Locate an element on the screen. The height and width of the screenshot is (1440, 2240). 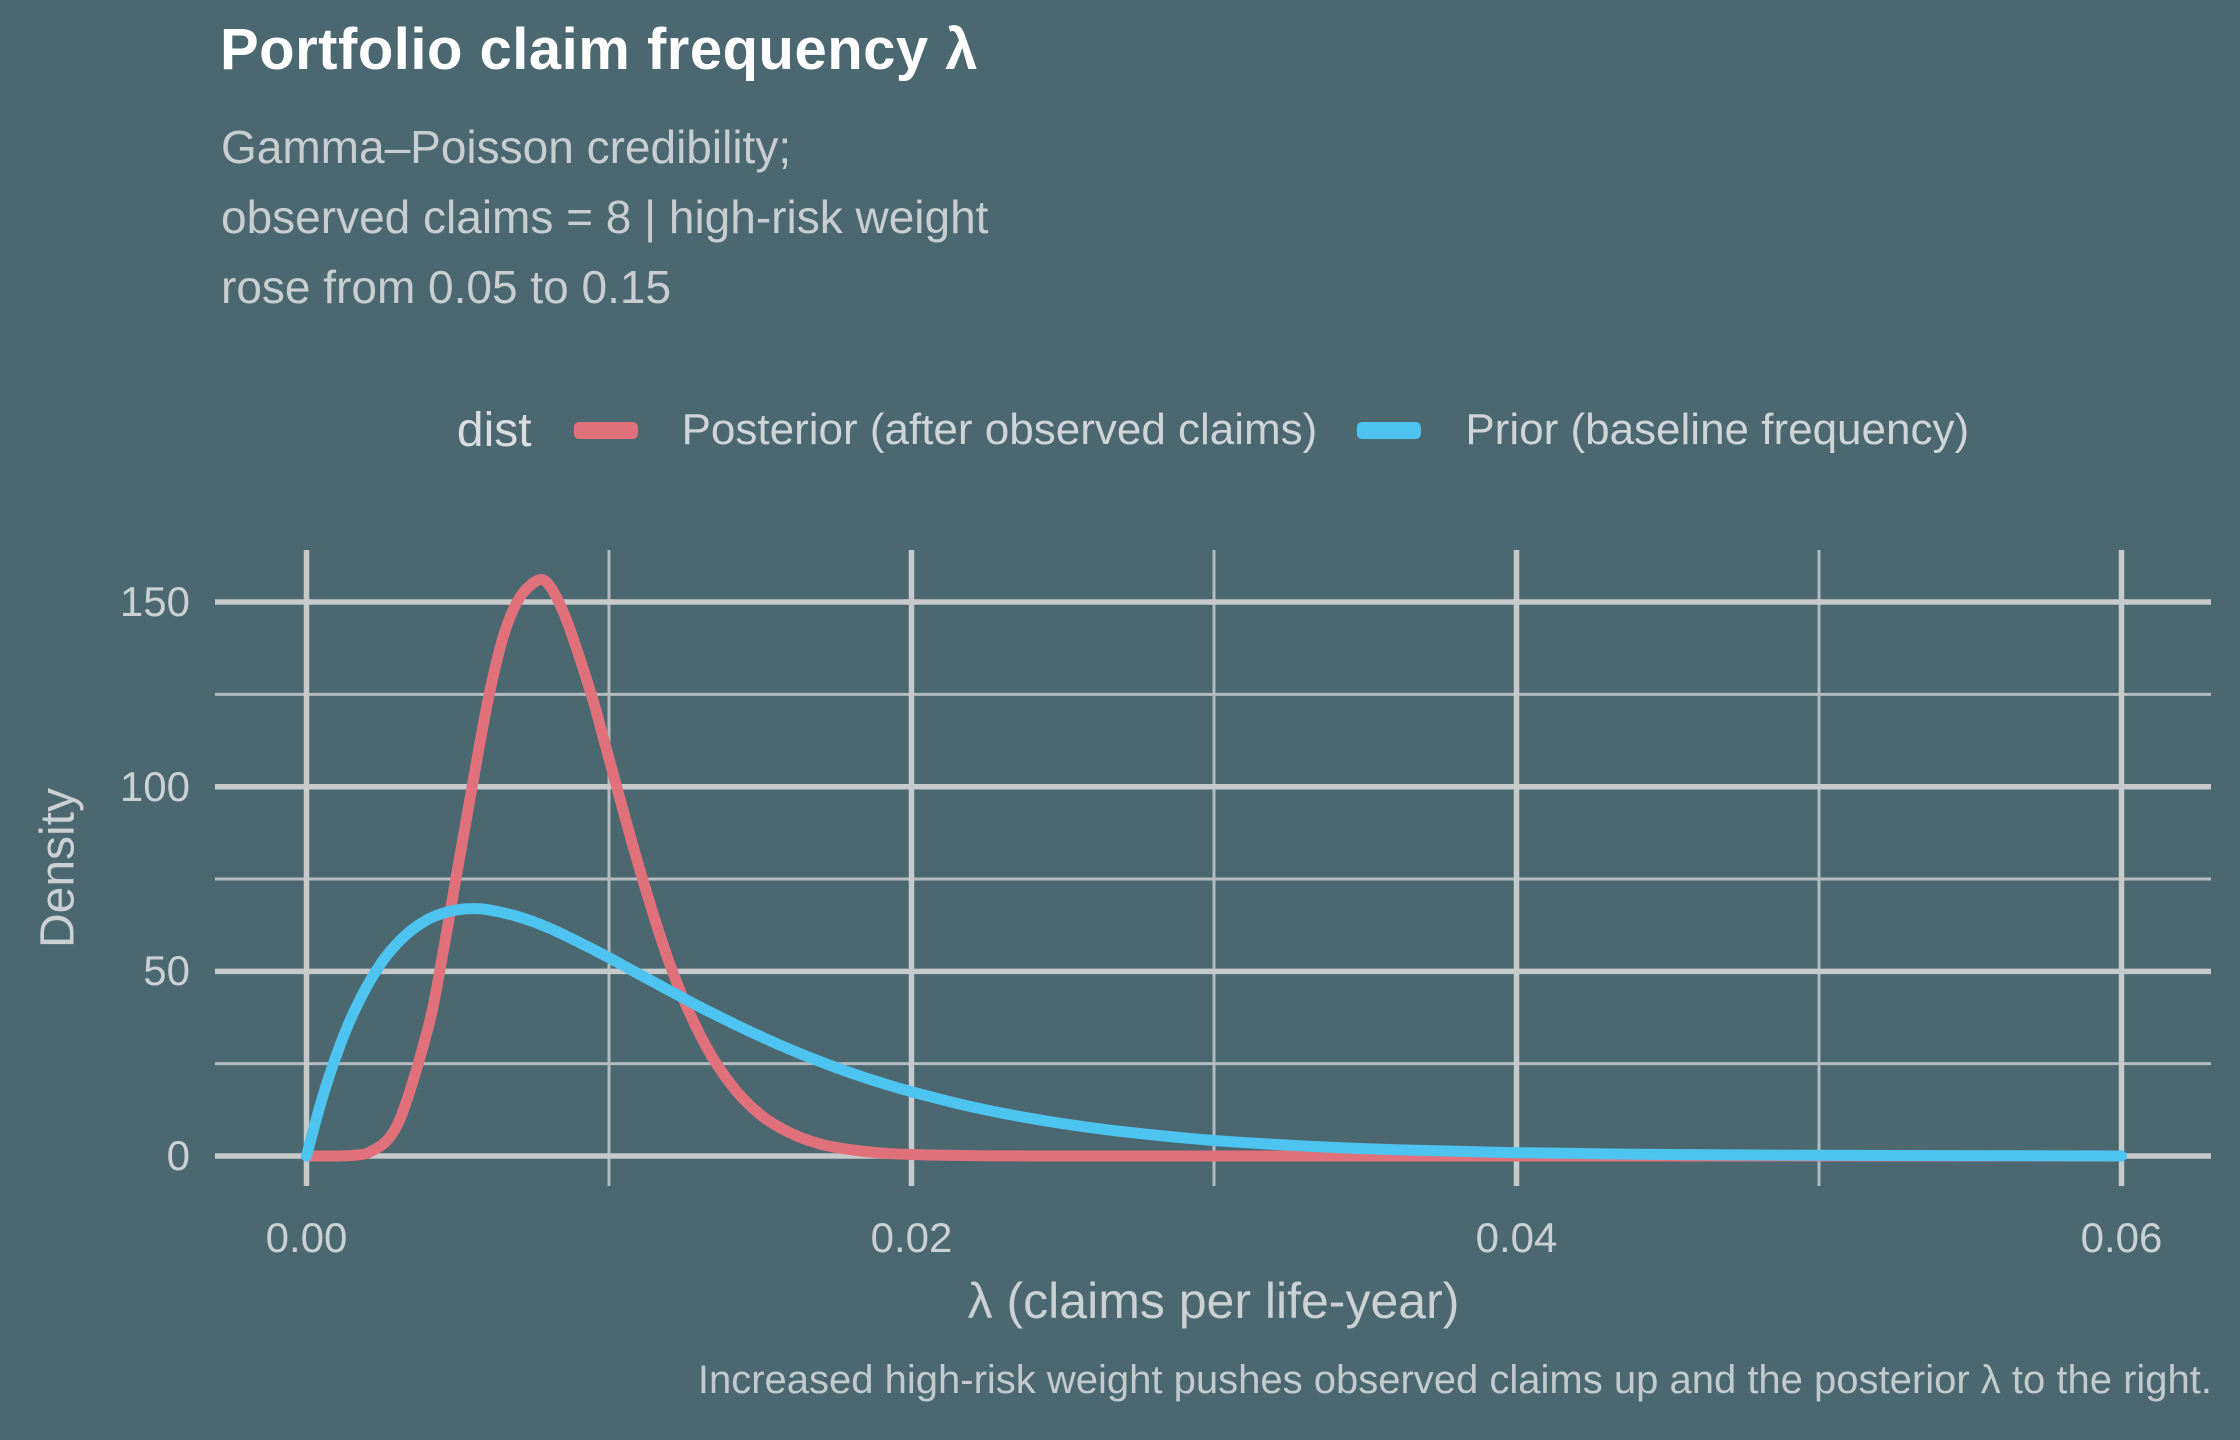
x-axis-title: λ (claims per life-year) is located at coordinates (1213, 1301).